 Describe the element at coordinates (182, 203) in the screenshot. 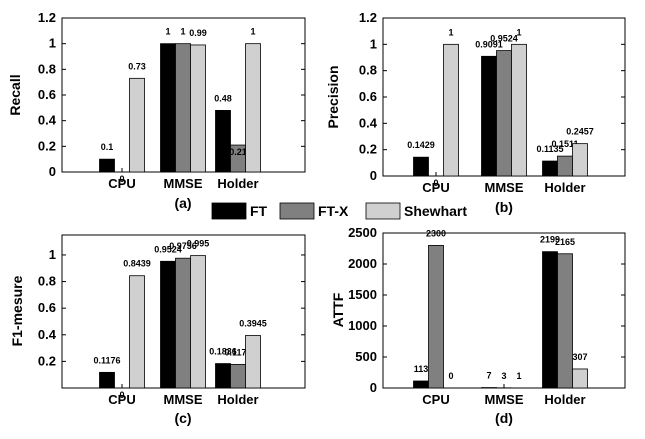

I see `panel-label: (a)` at that location.